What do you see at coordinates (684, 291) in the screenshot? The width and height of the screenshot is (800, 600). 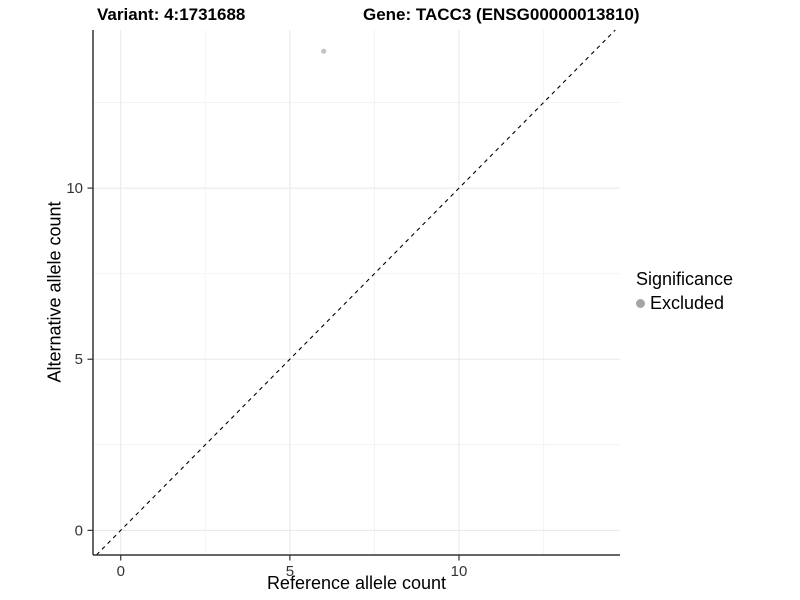 I see `legend: Significance Excluded` at bounding box center [684, 291].